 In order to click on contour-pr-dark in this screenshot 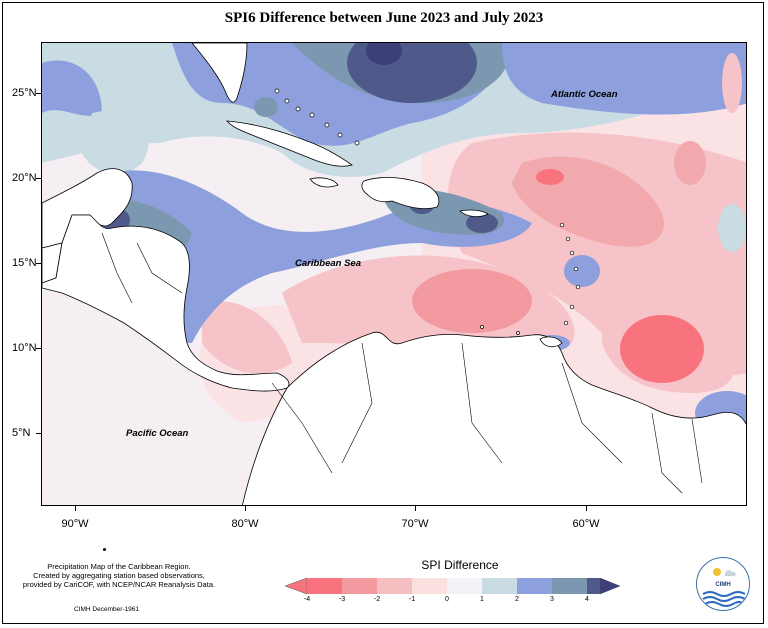, I will do `click(482, 223)`.